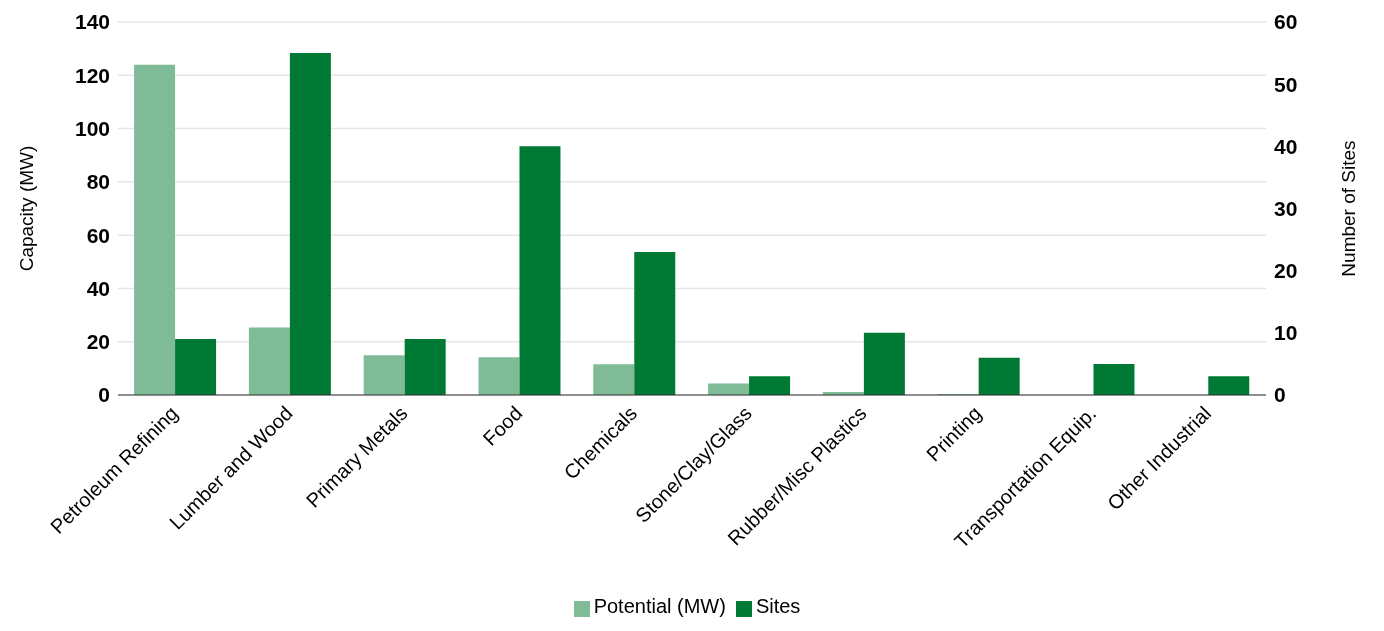  I want to click on legend-label: Potential (MW), so click(659, 606).